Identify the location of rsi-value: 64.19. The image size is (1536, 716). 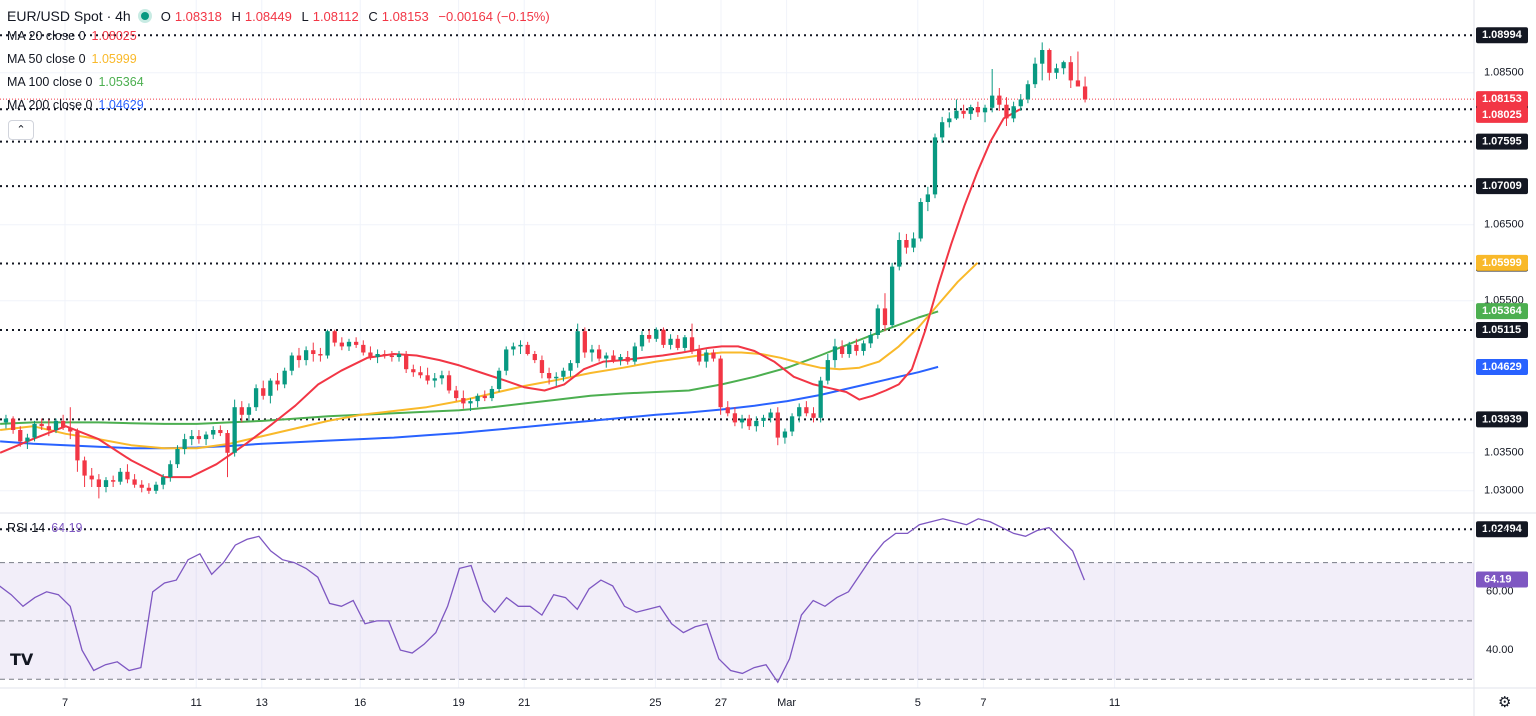
(67, 528).